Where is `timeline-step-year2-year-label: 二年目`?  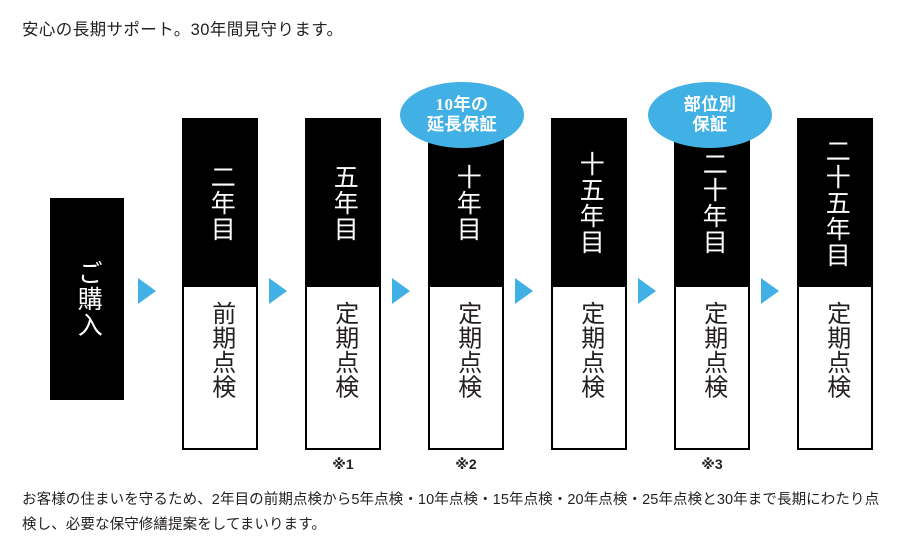 timeline-step-year2-year-label: 二年目 is located at coordinates (221, 202).